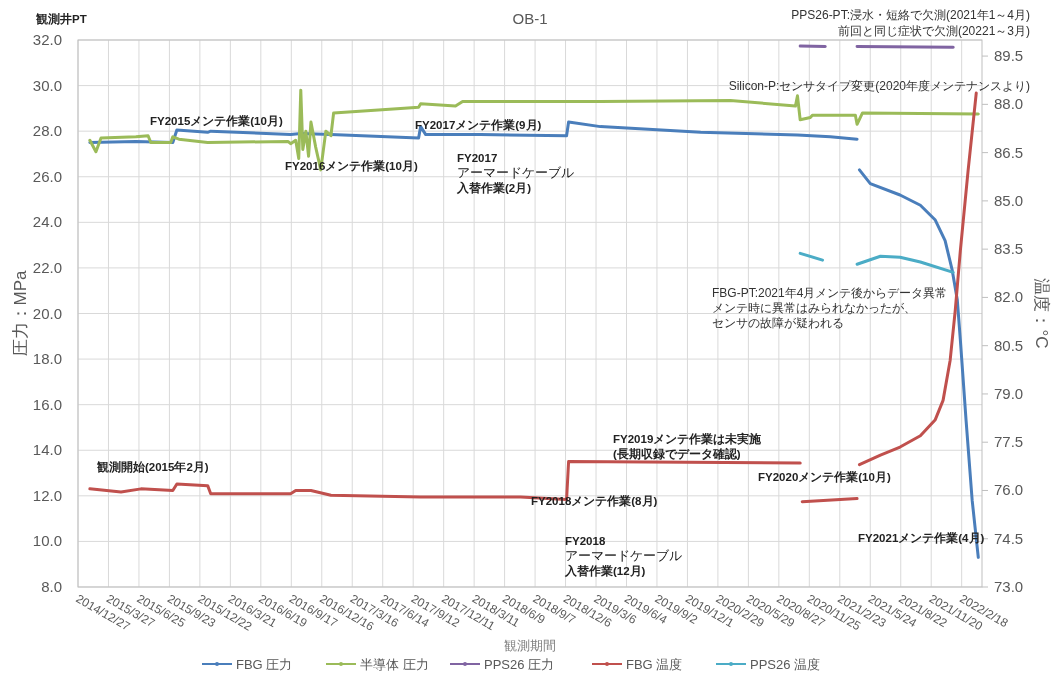 The width and height of the screenshot is (1057, 684). Describe the element at coordinates (47, 404) in the screenshot. I see `y-tick-label: 16.0` at that location.